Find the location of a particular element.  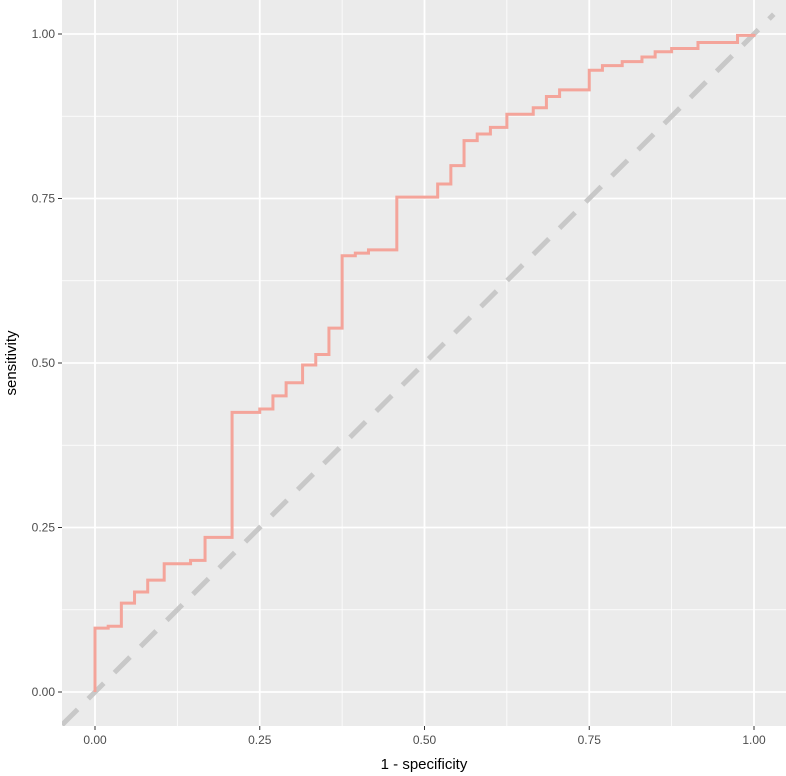

y-tick-label: 0.75 is located at coordinates (44, 199).